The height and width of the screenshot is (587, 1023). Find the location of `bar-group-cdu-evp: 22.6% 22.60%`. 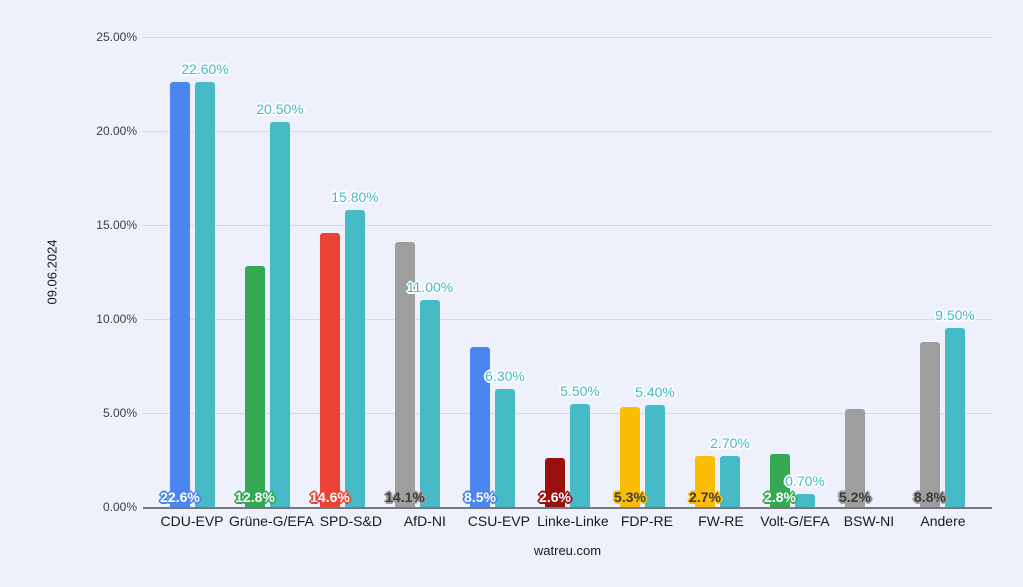

bar-group-cdu-evp: 22.6% 22.60% is located at coordinates (192, 272).